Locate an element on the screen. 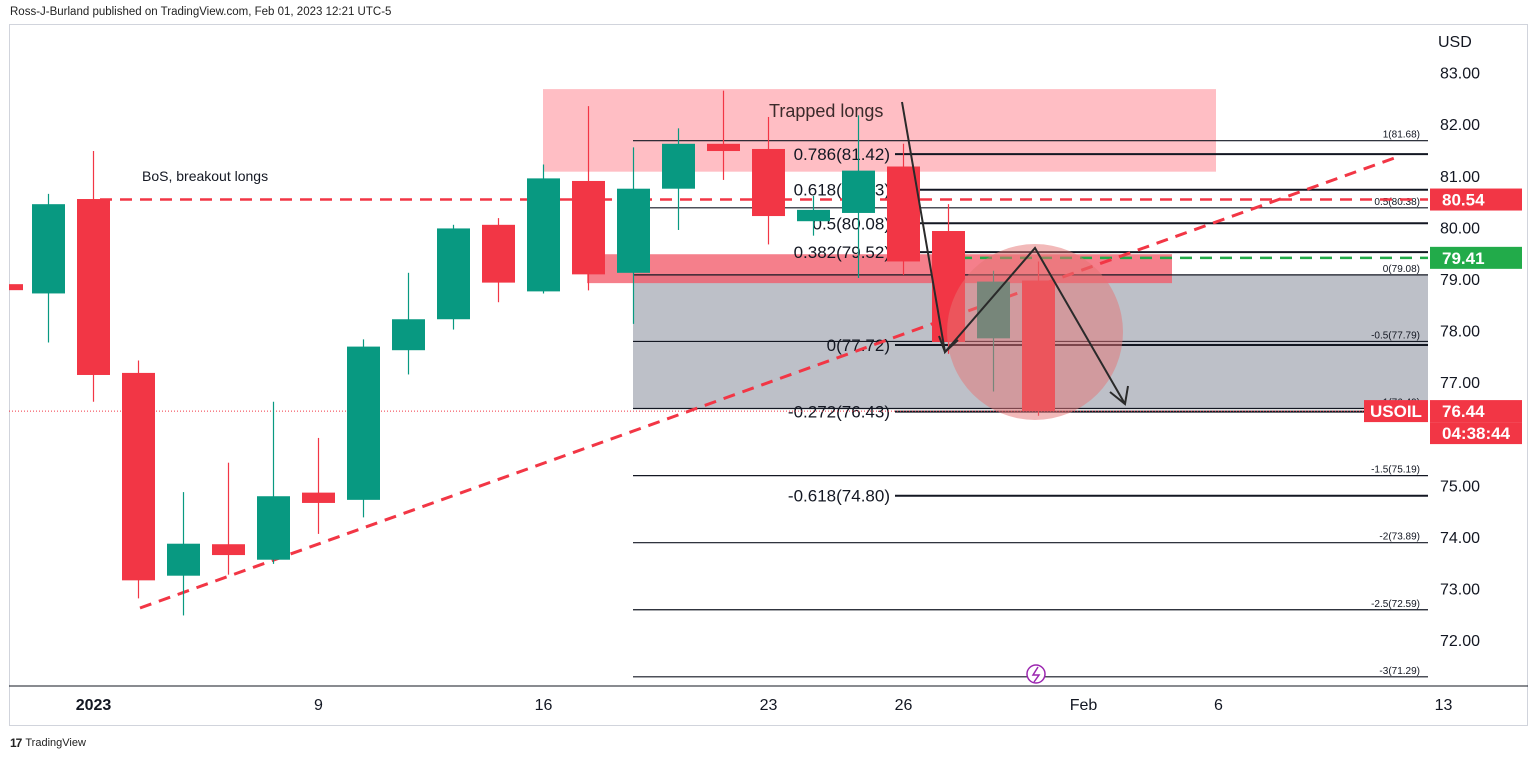 The width and height of the screenshot is (1536, 759). price-tag-value: 79.41 is located at coordinates (1463, 258).